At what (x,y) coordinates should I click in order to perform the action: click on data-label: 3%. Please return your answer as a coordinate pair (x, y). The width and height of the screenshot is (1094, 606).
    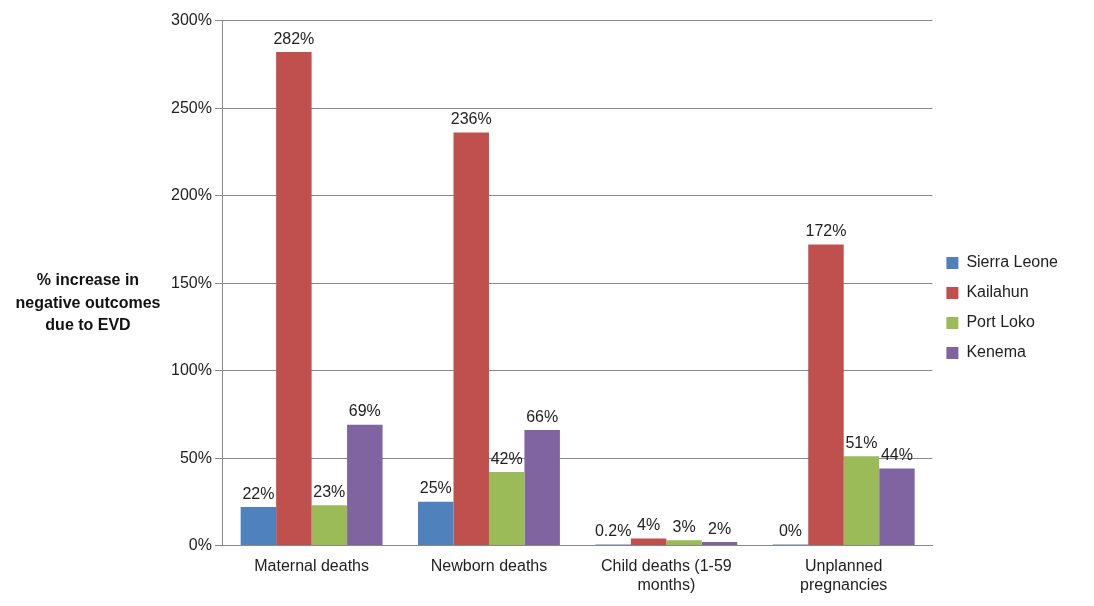
    Looking at the image, I should click on (684, 526).